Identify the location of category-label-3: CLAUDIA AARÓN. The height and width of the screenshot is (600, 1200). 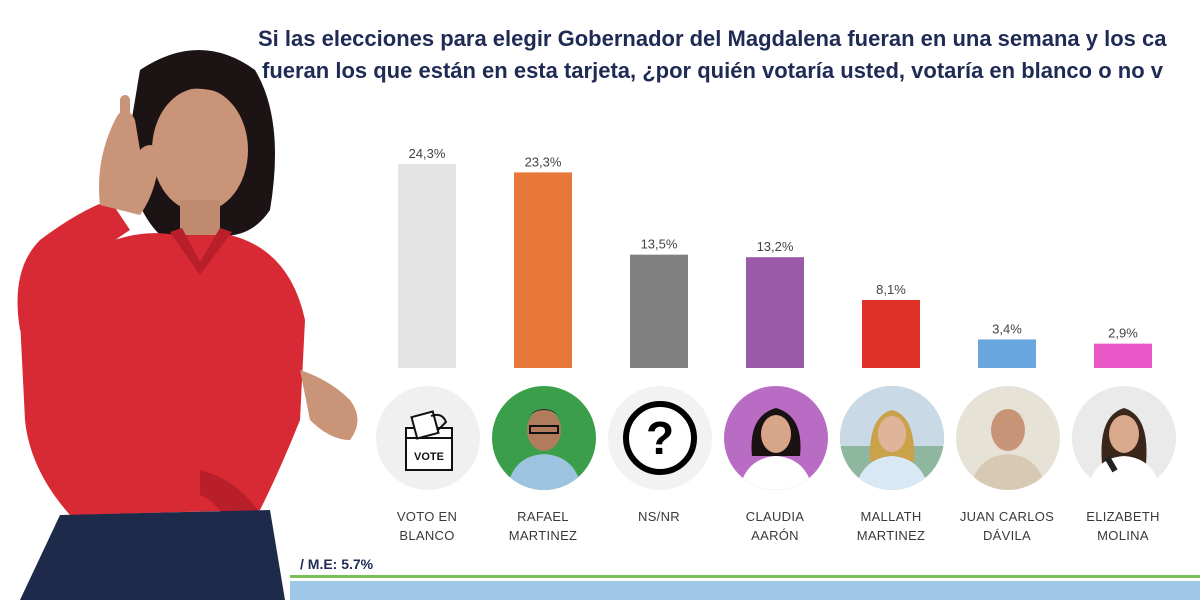
(775, 526).